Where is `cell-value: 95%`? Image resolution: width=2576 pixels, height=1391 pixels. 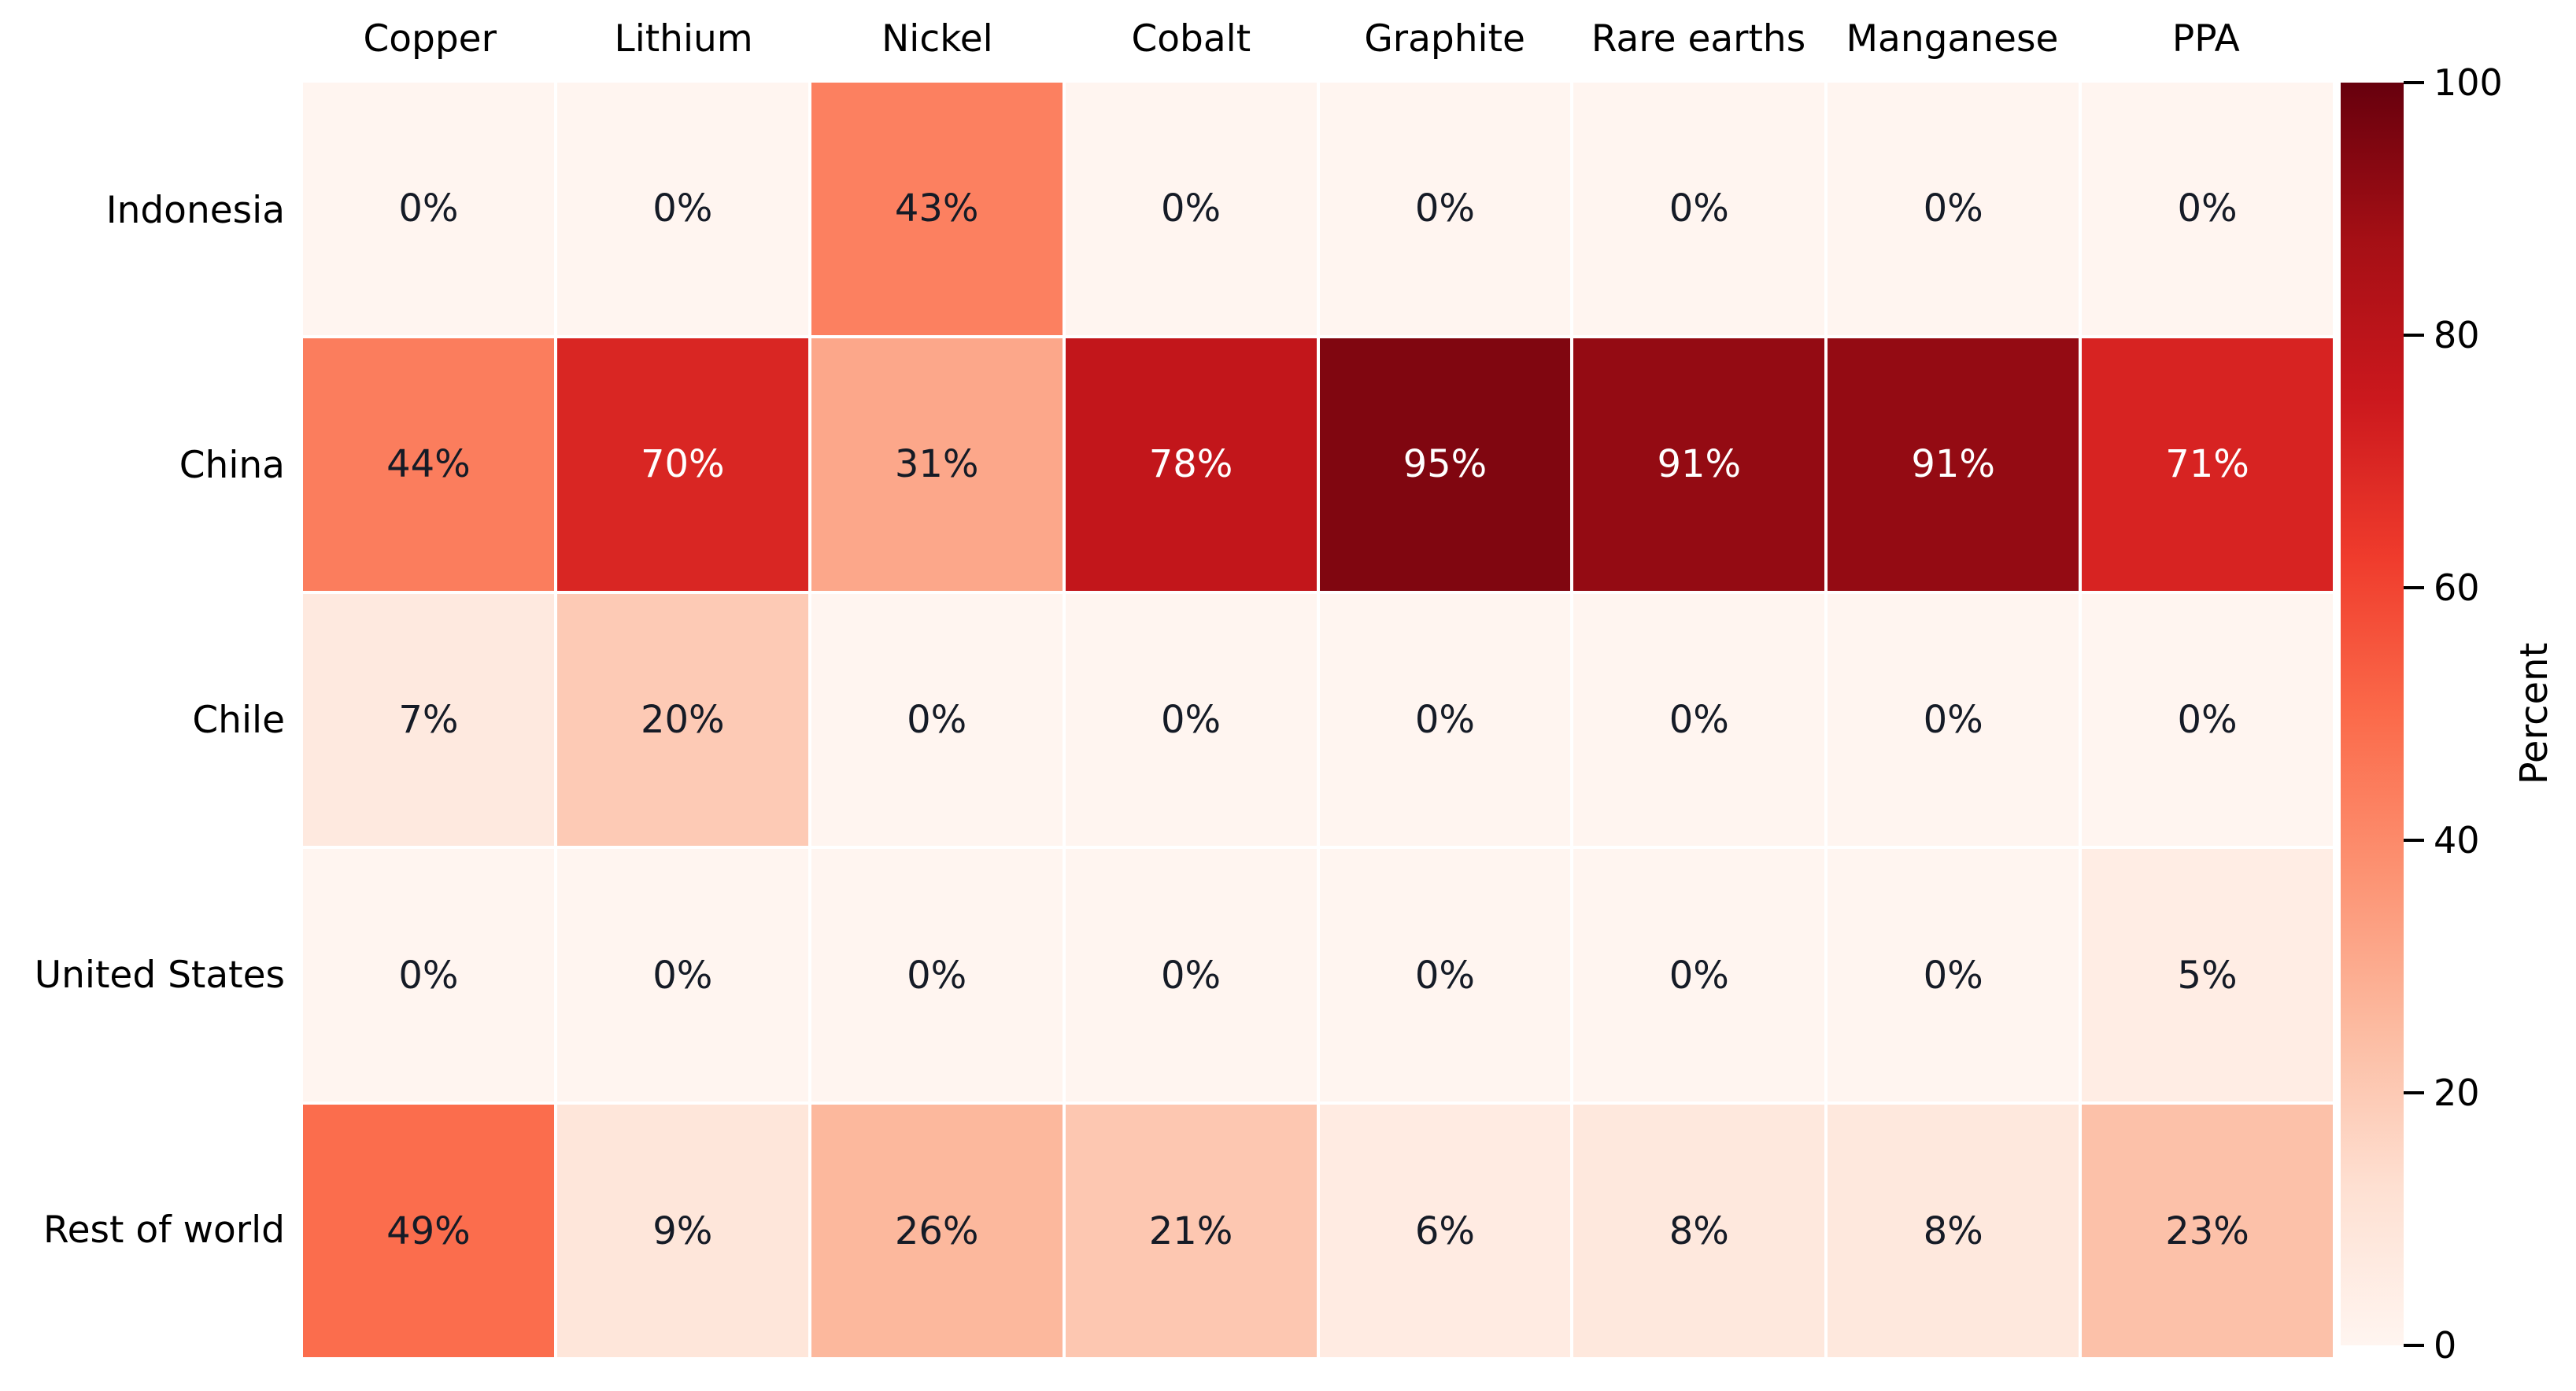 cell-value: 95% is located at coordinates (1445, 464).